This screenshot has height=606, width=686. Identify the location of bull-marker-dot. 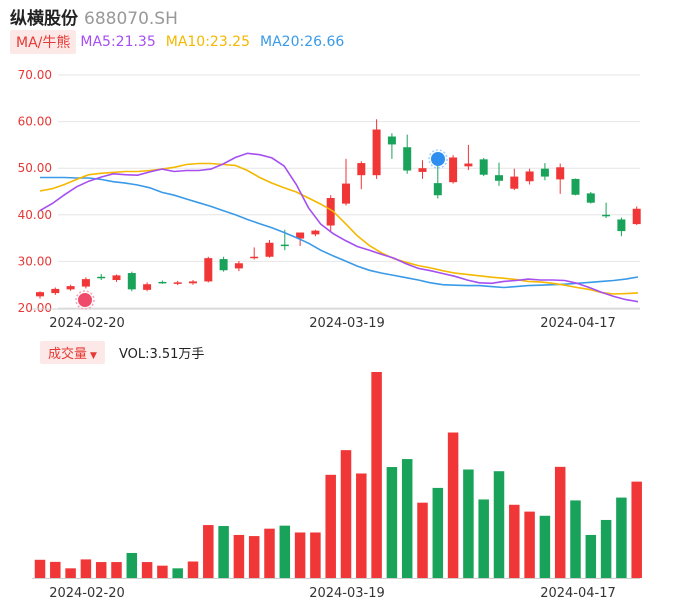
(85, 300).